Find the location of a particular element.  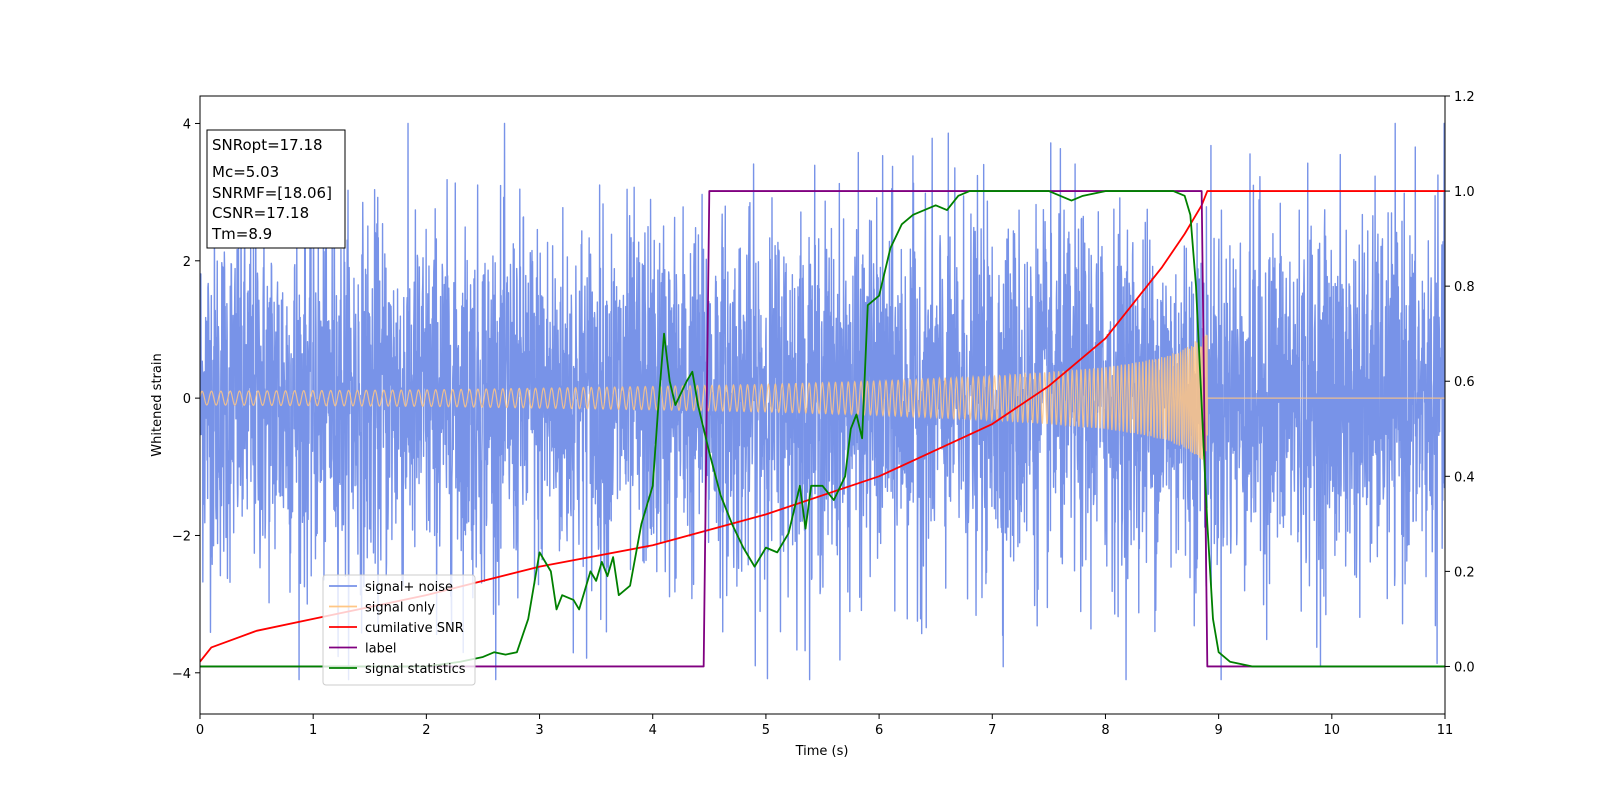

x-axis: 0 1 2 3 4 5 6 7 8 9 10 11 is located at coordinates (824, 726).